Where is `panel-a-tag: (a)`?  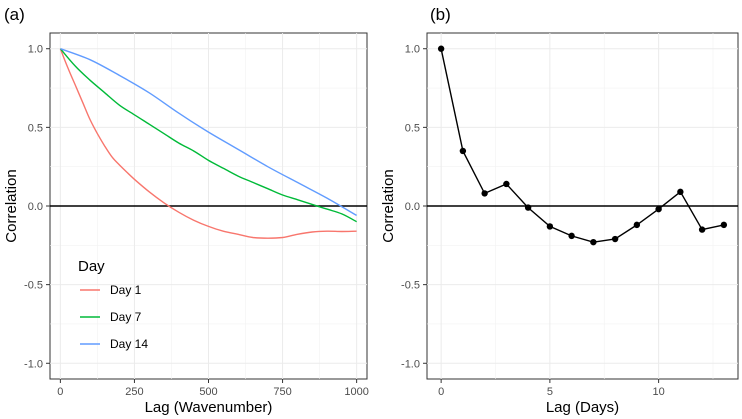
panel-a-tag: (a) is located at coordinates (14, 14).